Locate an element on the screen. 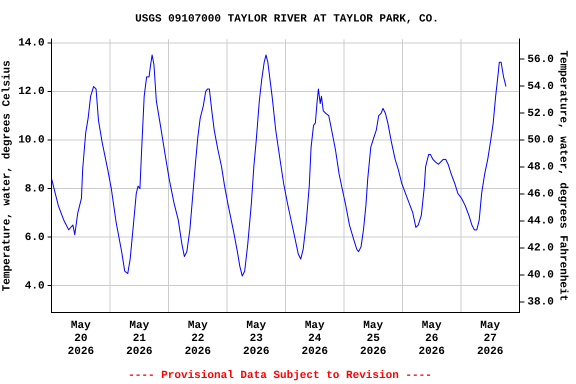 The height and width of the screenshot is (384, 576). y2-axis-title: Temperature, water, degrees Fahrenheit is located at coordinates (562, 176).